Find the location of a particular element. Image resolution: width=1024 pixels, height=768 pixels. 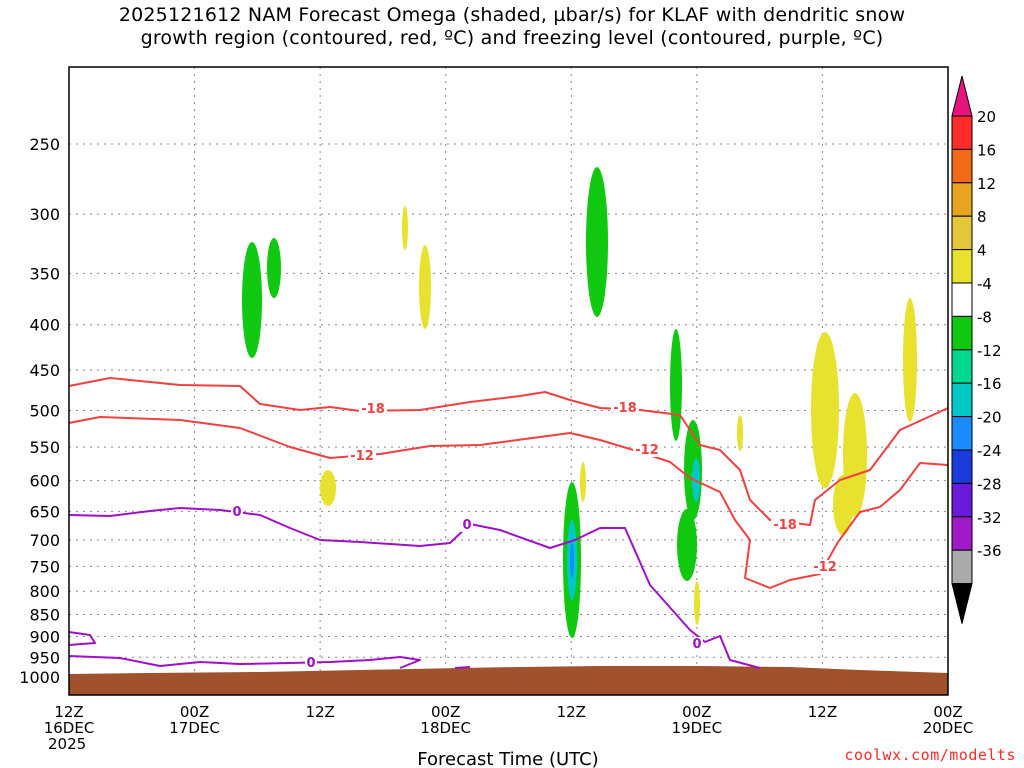

colorbar-label: -8 is located at coordinates (984, 317).